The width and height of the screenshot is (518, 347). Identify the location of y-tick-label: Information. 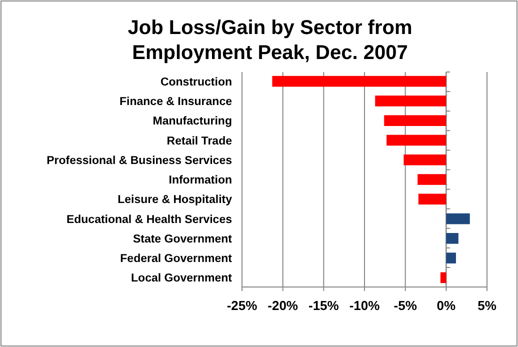
(200, 180).